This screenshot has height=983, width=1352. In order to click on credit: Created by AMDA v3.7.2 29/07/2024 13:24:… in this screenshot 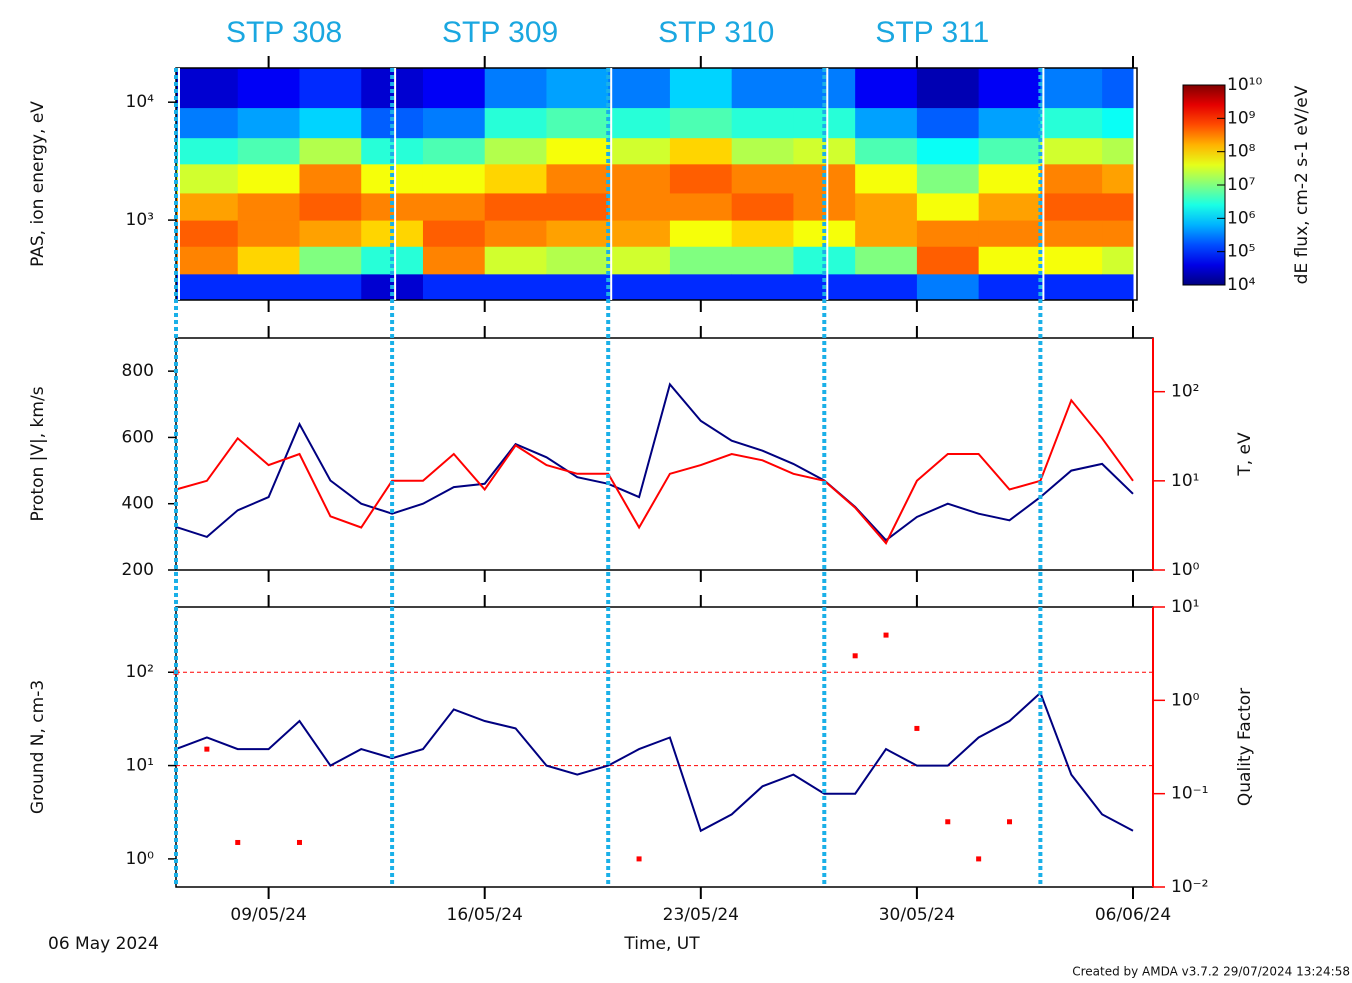, I will do `click(1211, 972)`.